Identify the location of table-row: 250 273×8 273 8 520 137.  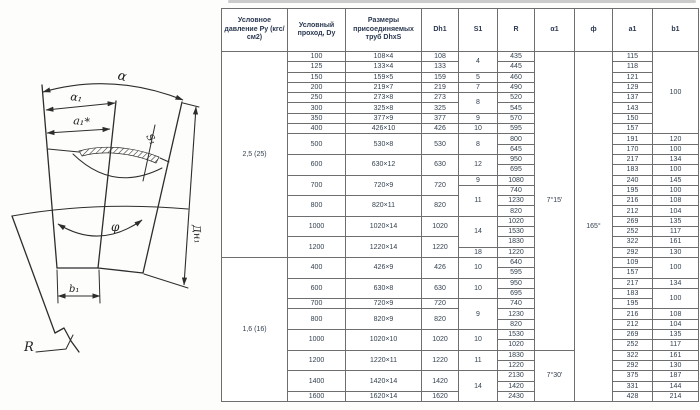
(460, 103).